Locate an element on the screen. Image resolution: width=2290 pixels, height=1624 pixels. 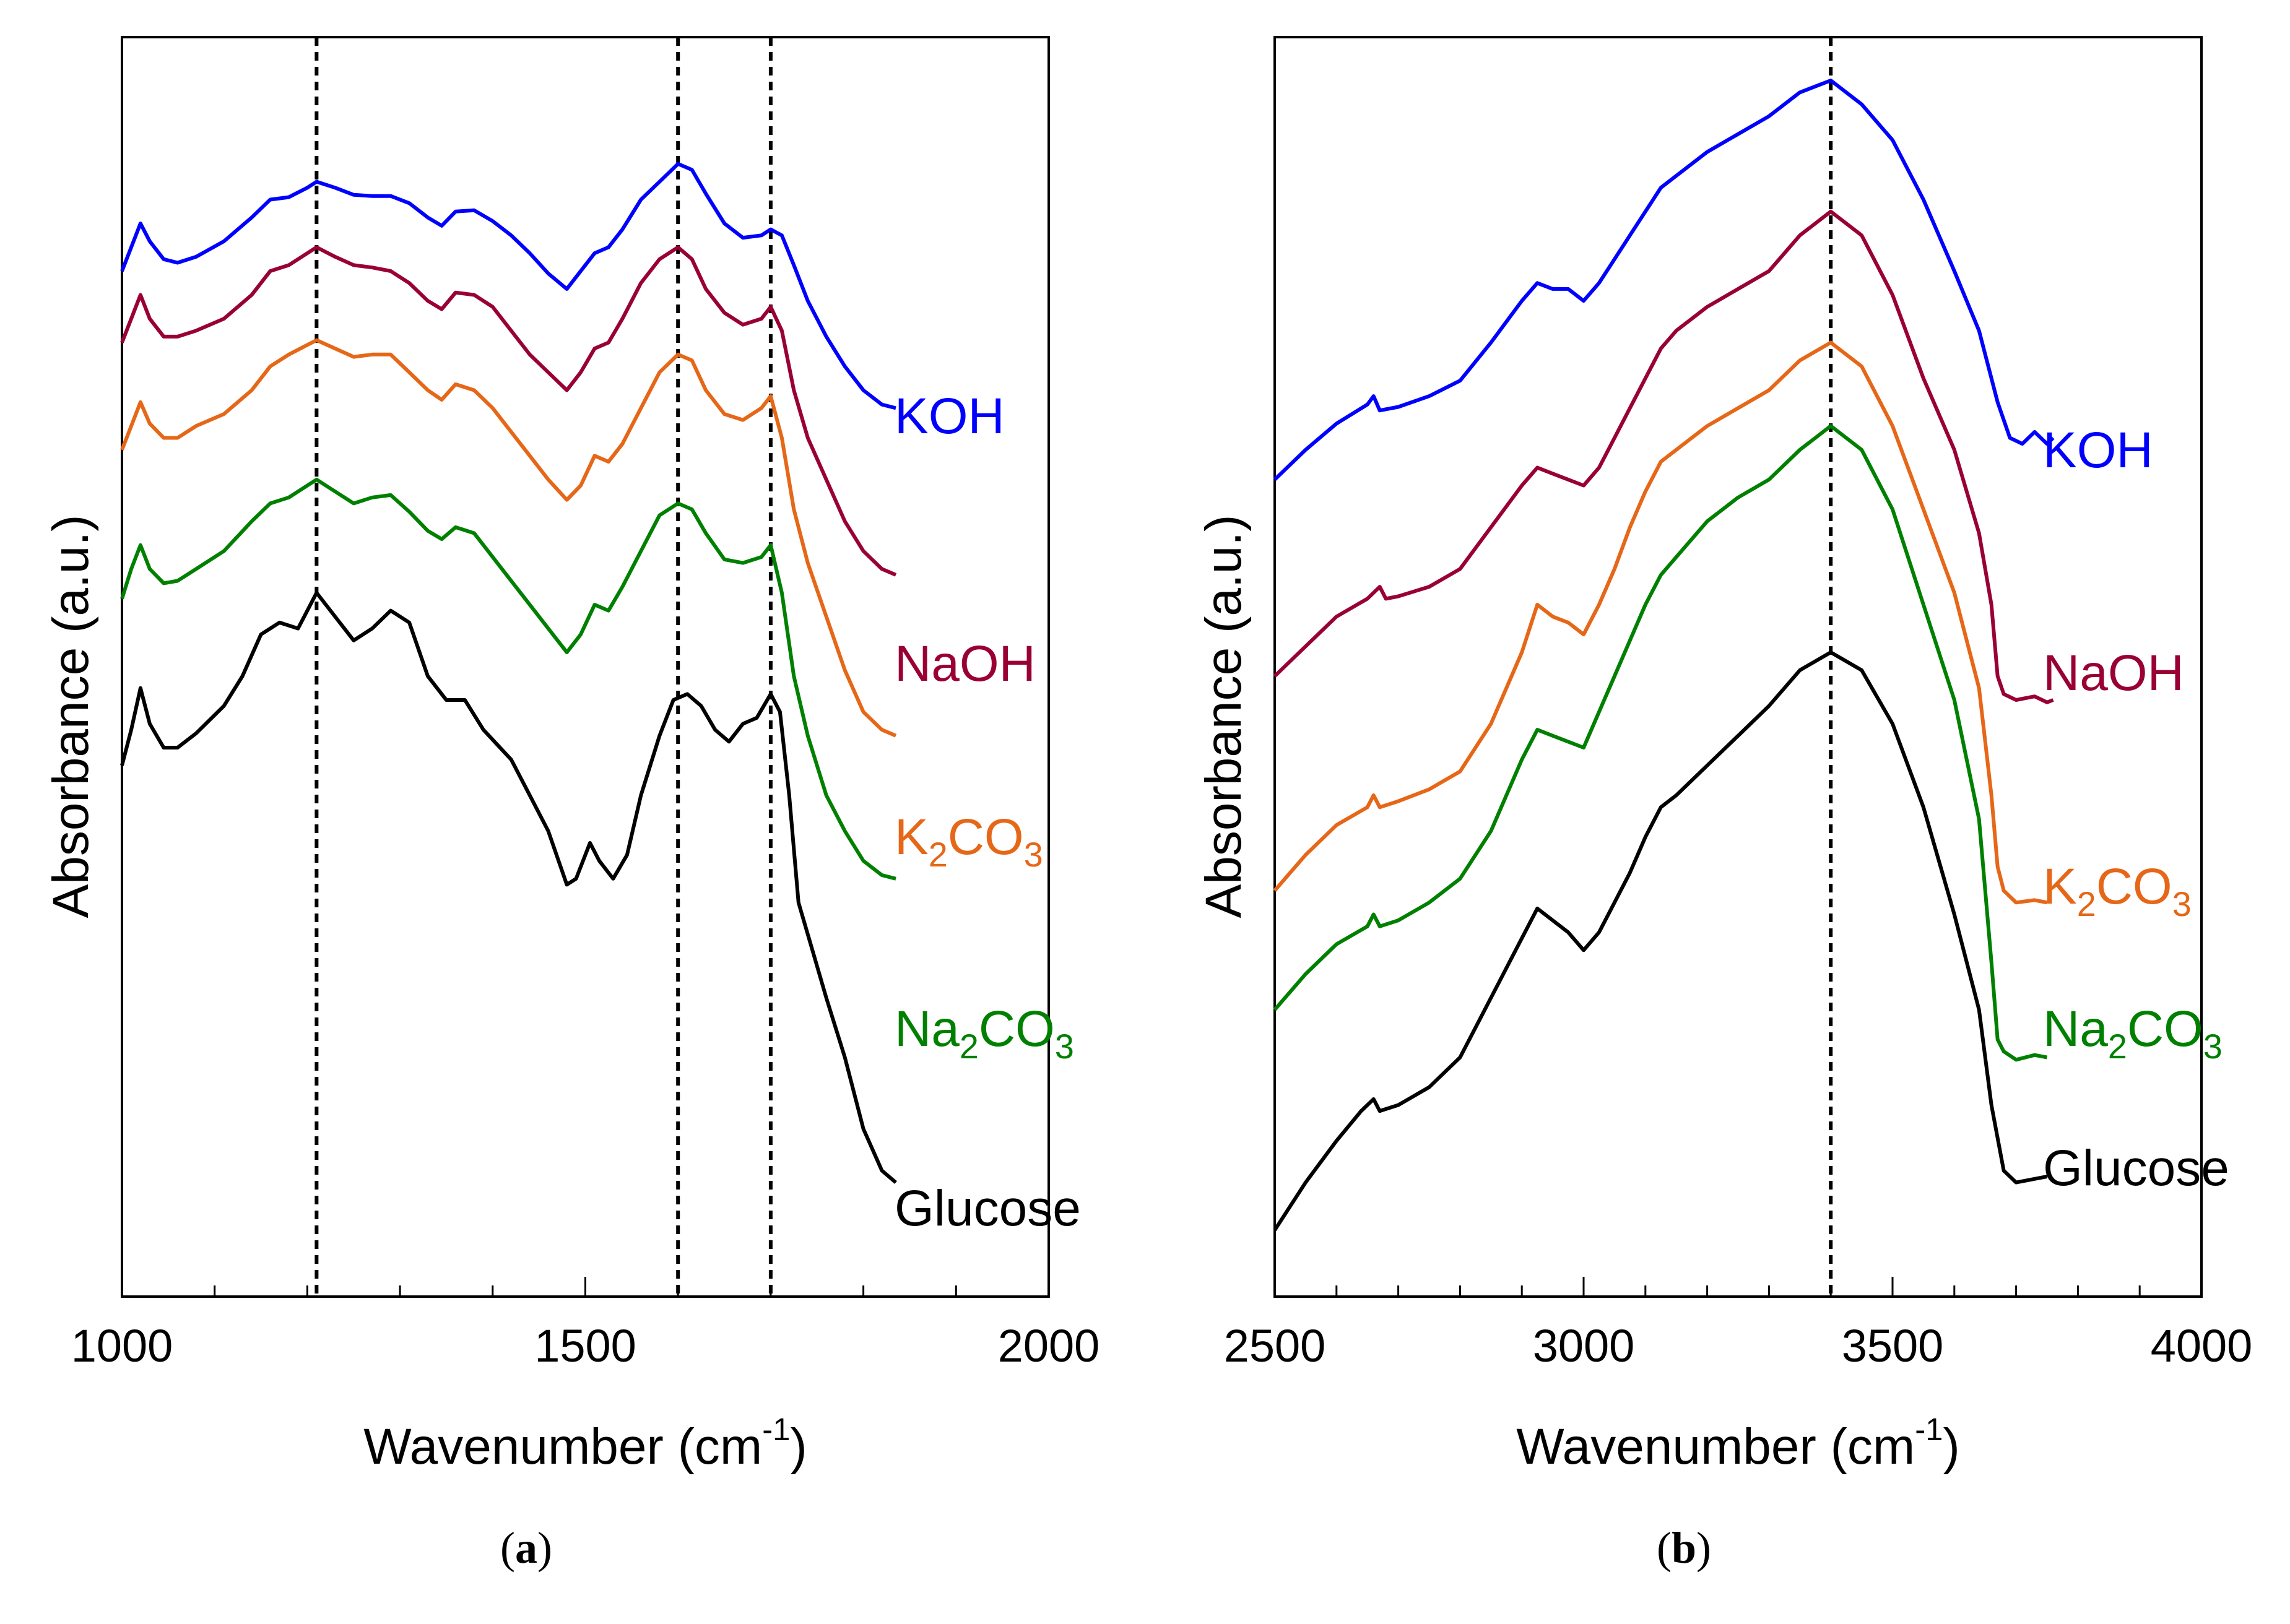
panel-b-caption: (b) is located at coordinates (1683, 1548).